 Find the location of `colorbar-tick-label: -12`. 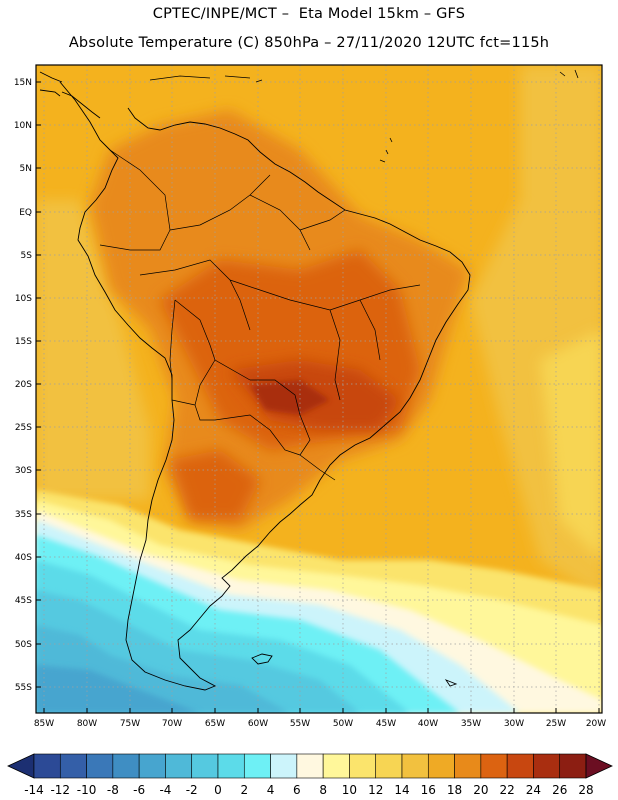

colorbar-tick-label: -12 is located at coordinates (60, 790).